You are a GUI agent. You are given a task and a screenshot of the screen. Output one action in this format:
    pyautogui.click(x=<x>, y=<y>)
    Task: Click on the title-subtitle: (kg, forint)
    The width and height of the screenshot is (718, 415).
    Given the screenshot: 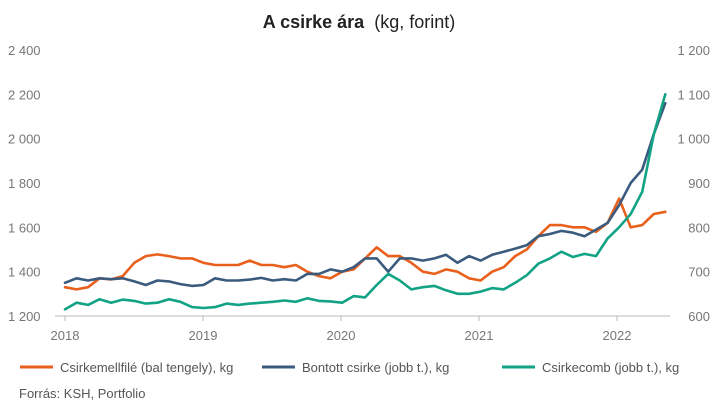 What is the action you would take?
    pyautogui.click(x=414, y=22)
    